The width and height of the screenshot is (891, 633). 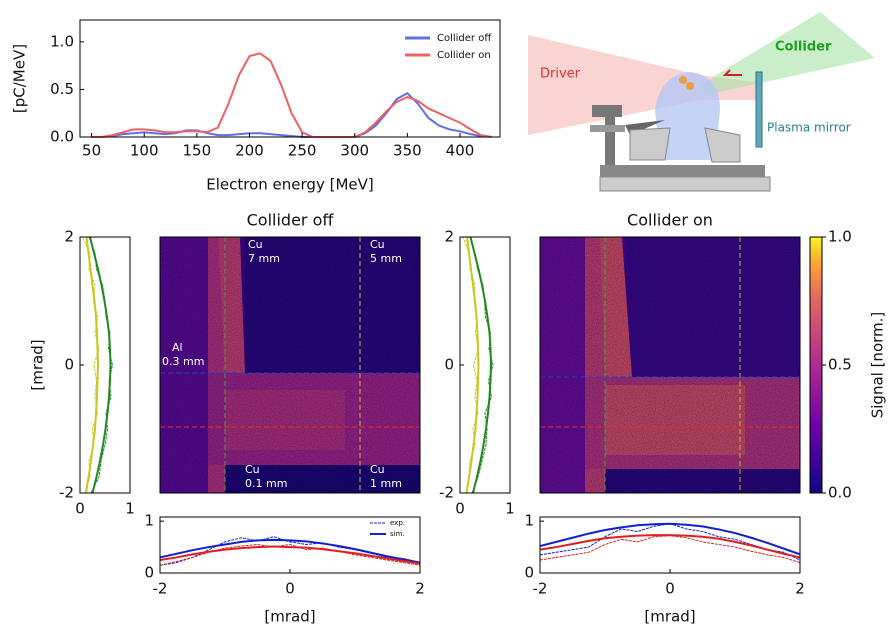 I want to click on diagram-label: Driver, so click(x=560, y=74).